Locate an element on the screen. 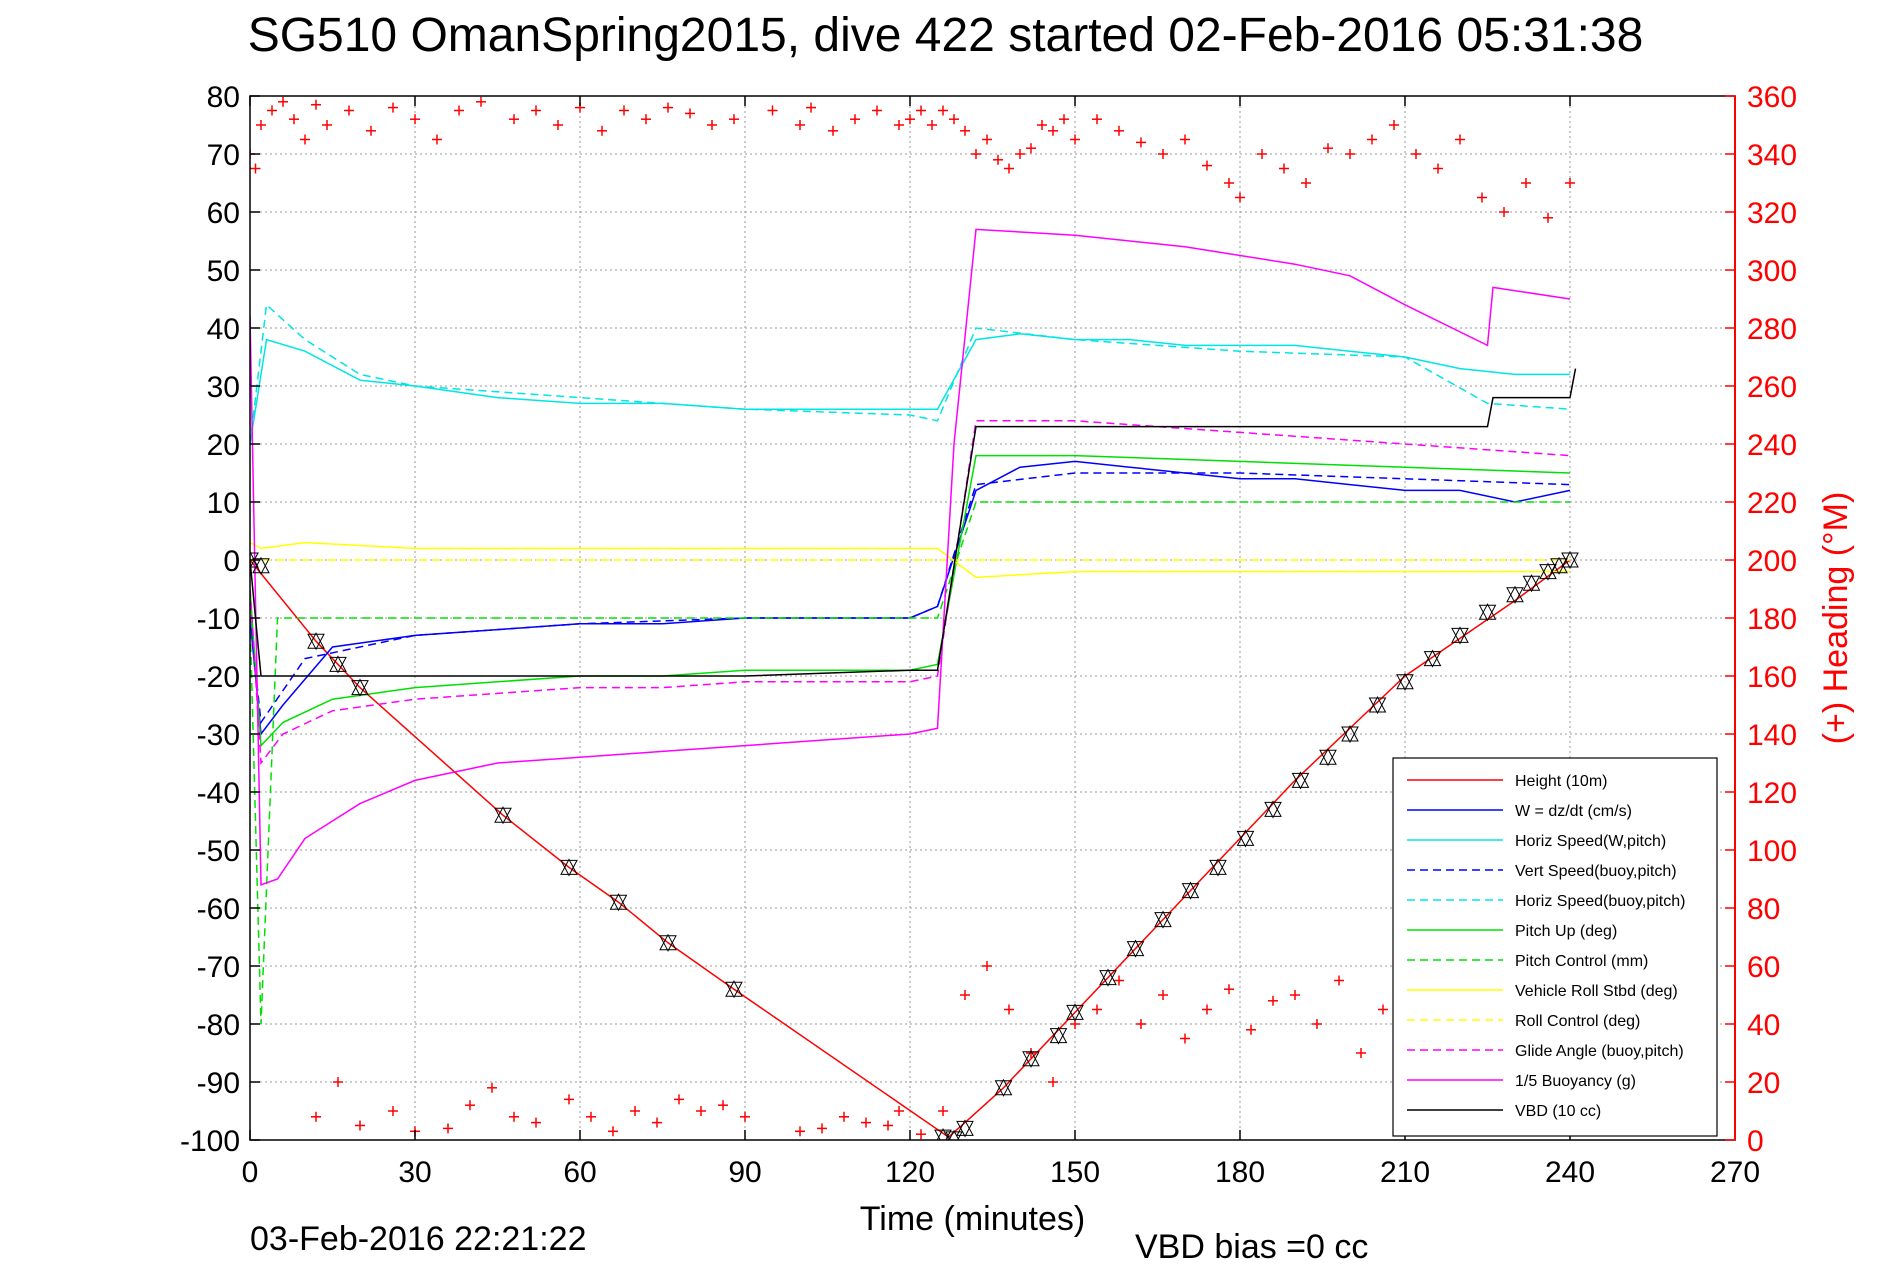 The width and height of the screenshot is (1891, 1267). y-tick-label: -10 is located at coordinates (218, 619).